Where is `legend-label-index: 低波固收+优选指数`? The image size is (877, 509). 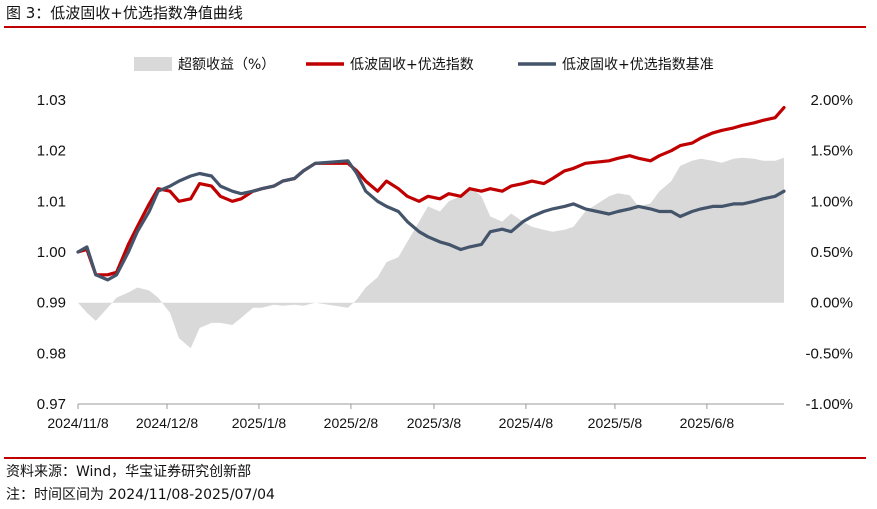 legend-label-index: 低波固收+优选指数 is located at coordinates (412, 65).